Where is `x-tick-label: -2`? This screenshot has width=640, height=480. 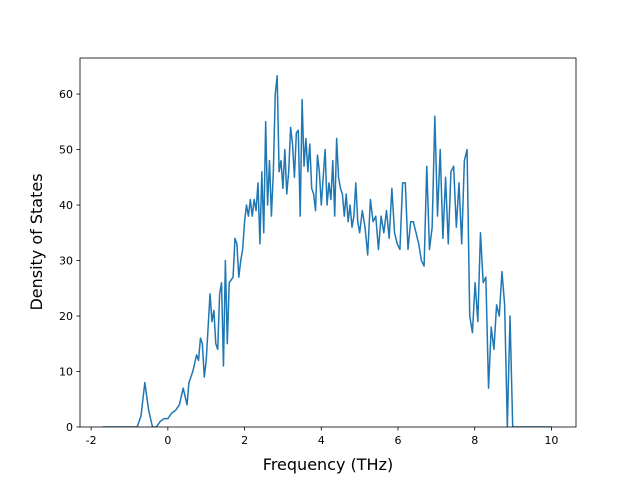 x-tick-label: -2 is located at coordinates (91, 440).